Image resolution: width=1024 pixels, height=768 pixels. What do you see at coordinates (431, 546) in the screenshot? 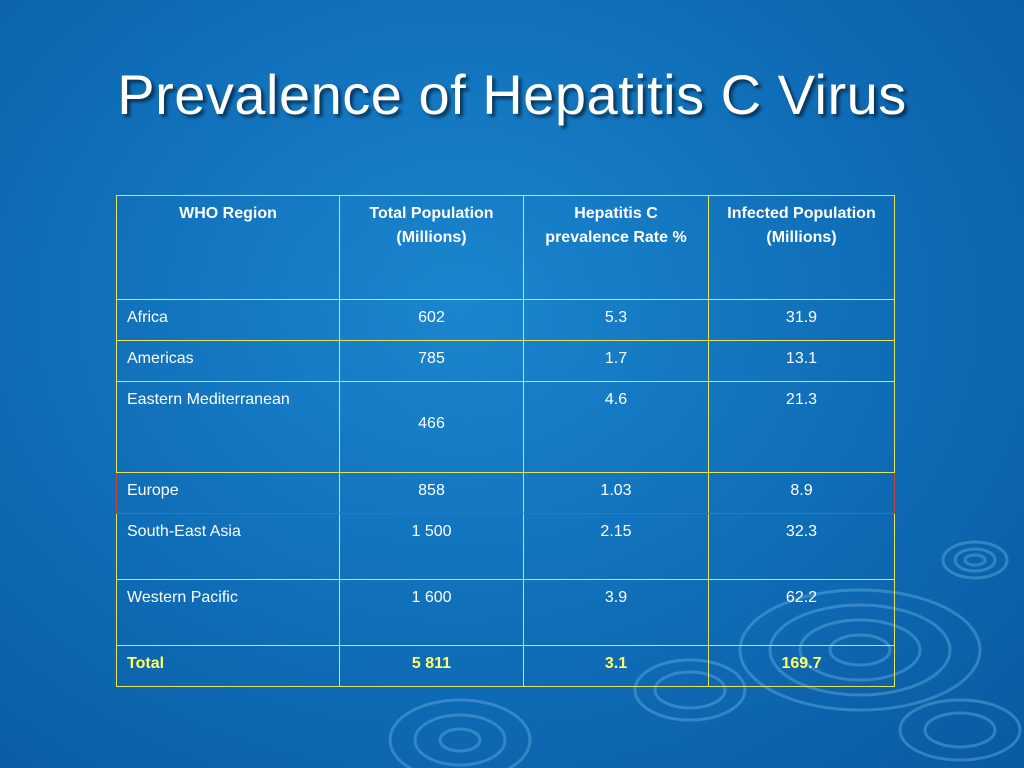
I see `population-cell: 1 500` at bounding box center [431, 546].